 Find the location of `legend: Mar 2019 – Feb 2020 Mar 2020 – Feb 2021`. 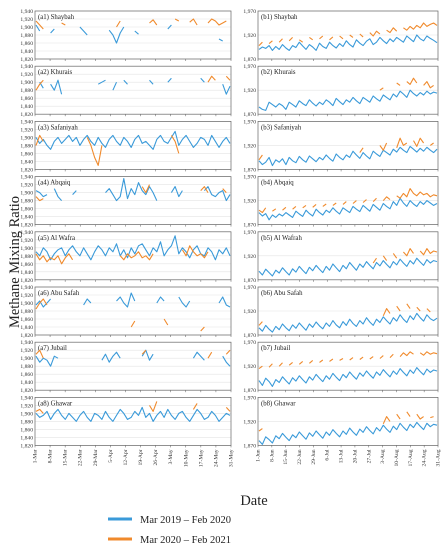

legend: Mar 2019 – Feb 2020 Mar 2020 – Feb 2021 is located at coordinates (169, 530).